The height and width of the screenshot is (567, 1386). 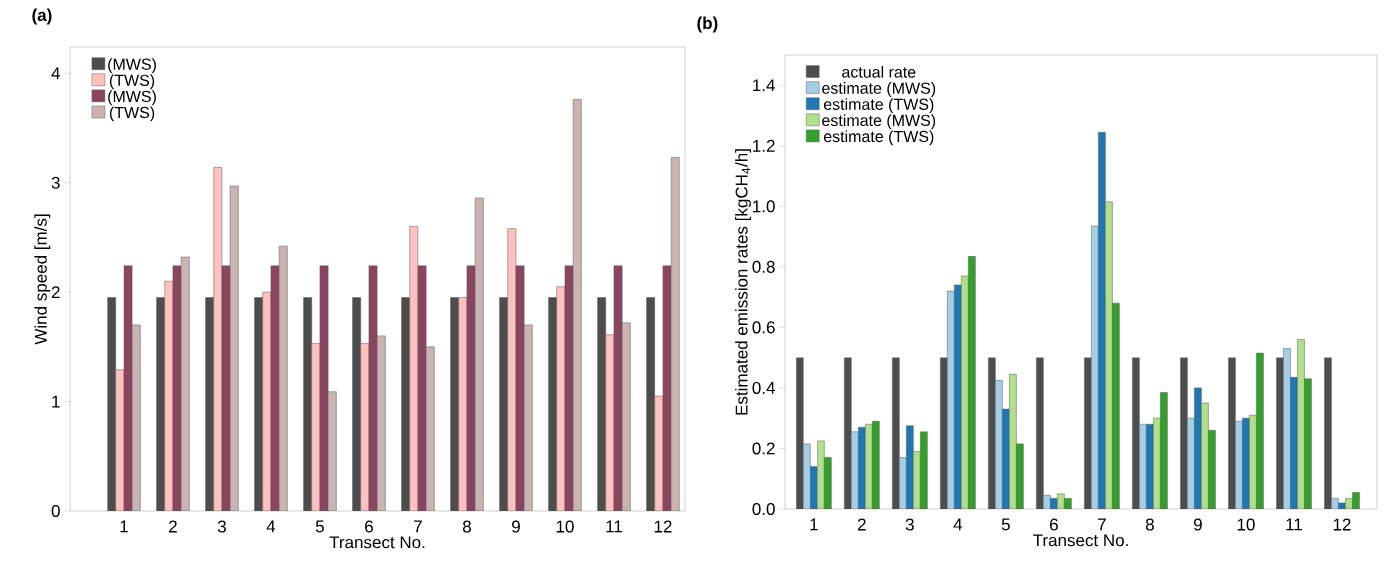 I want to click on chart-title: (b), so click(x=707, y=24).